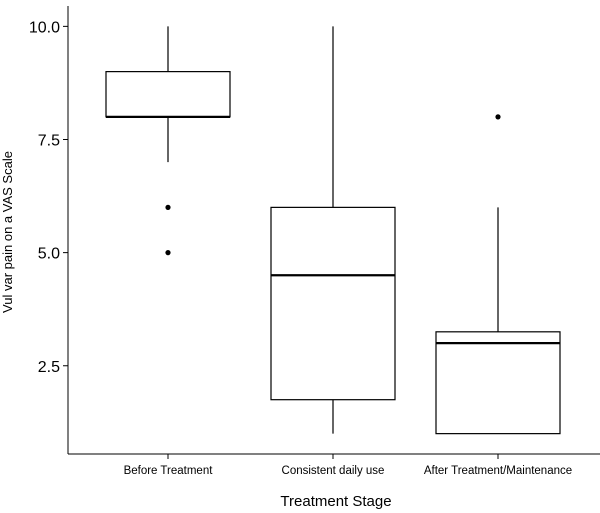  I want to click on y-tick-label: 2.5, so click(49, 367).